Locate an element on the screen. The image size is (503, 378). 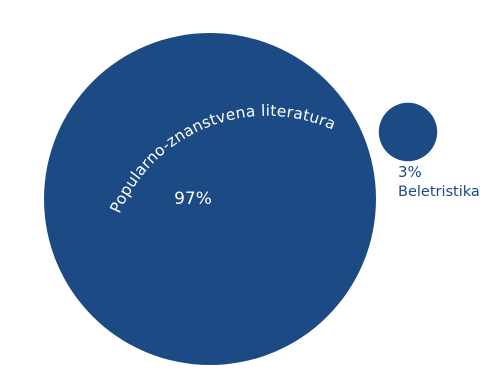
label-beletristika: Beletristika is located at coordinates (439, 192).